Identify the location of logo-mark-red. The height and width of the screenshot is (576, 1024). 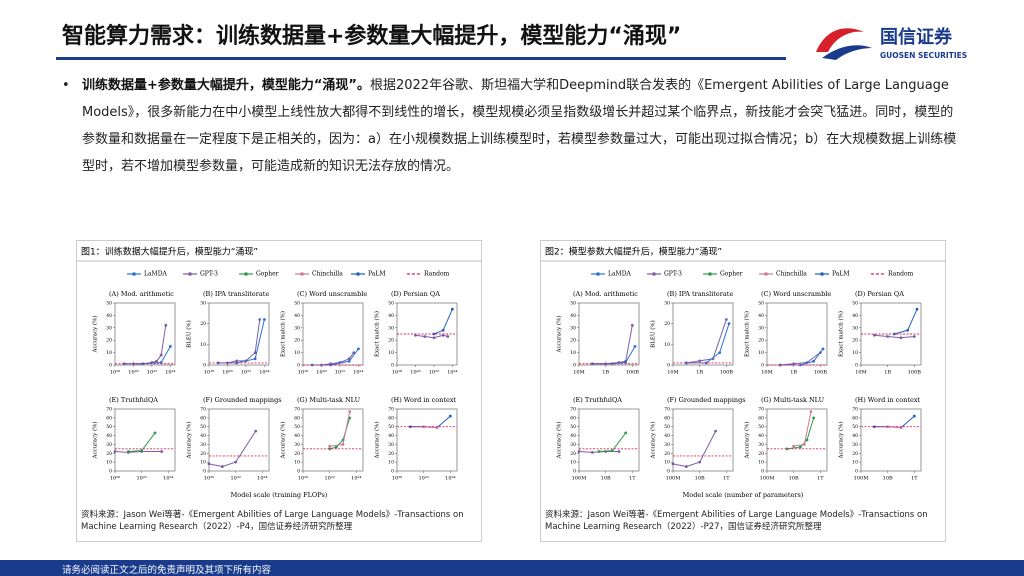
(840, 40).